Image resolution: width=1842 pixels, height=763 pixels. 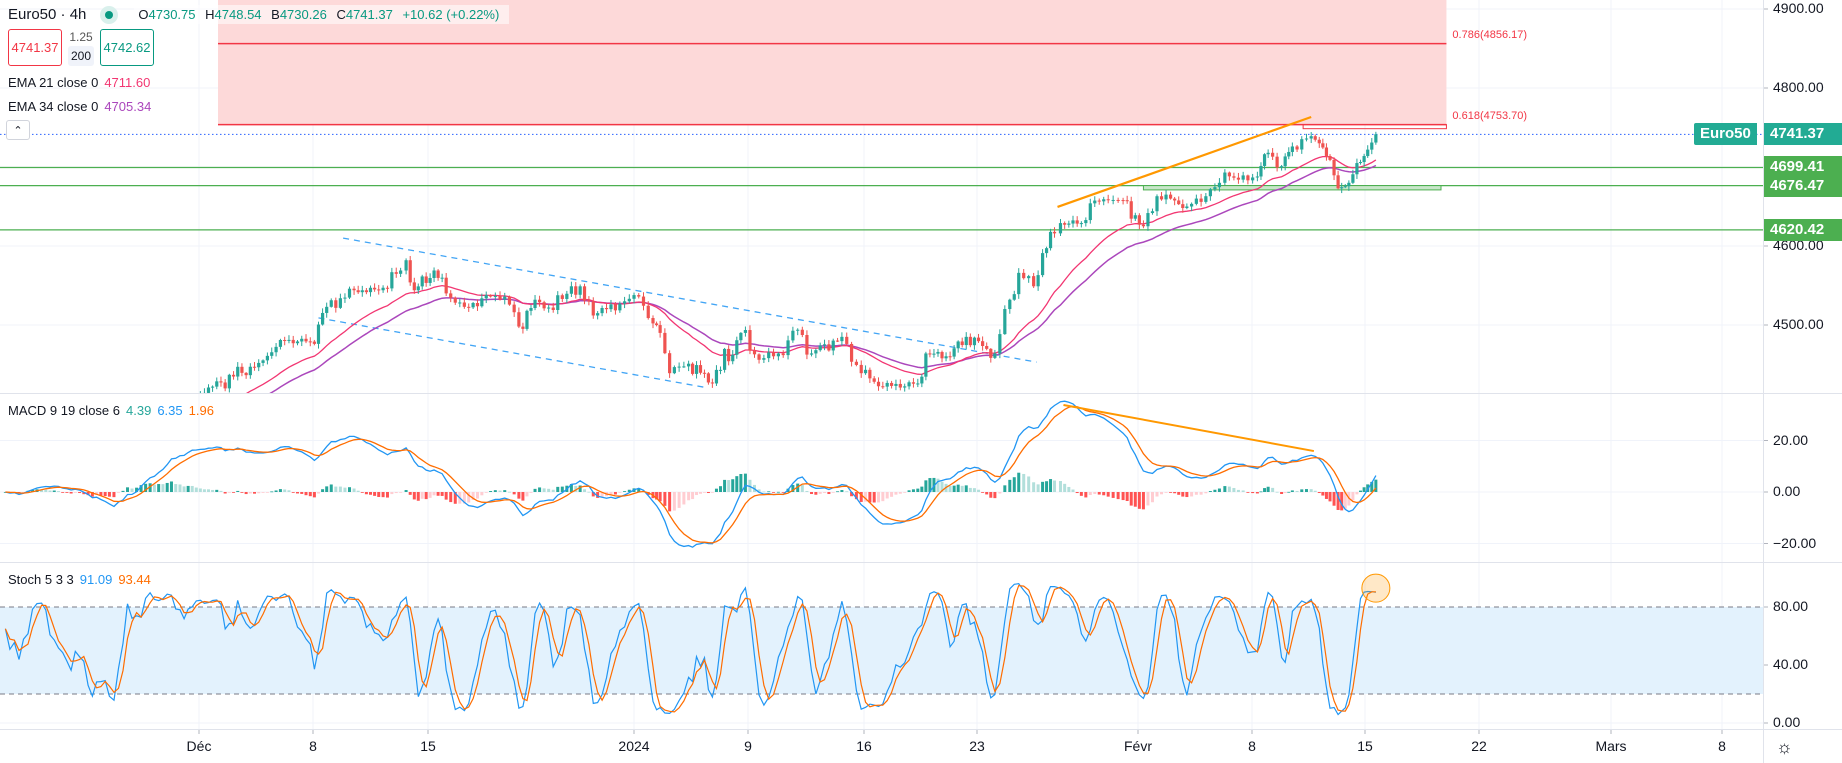 I want to click on level-price-tag: 4676.47, so click(x=1803, y=185).